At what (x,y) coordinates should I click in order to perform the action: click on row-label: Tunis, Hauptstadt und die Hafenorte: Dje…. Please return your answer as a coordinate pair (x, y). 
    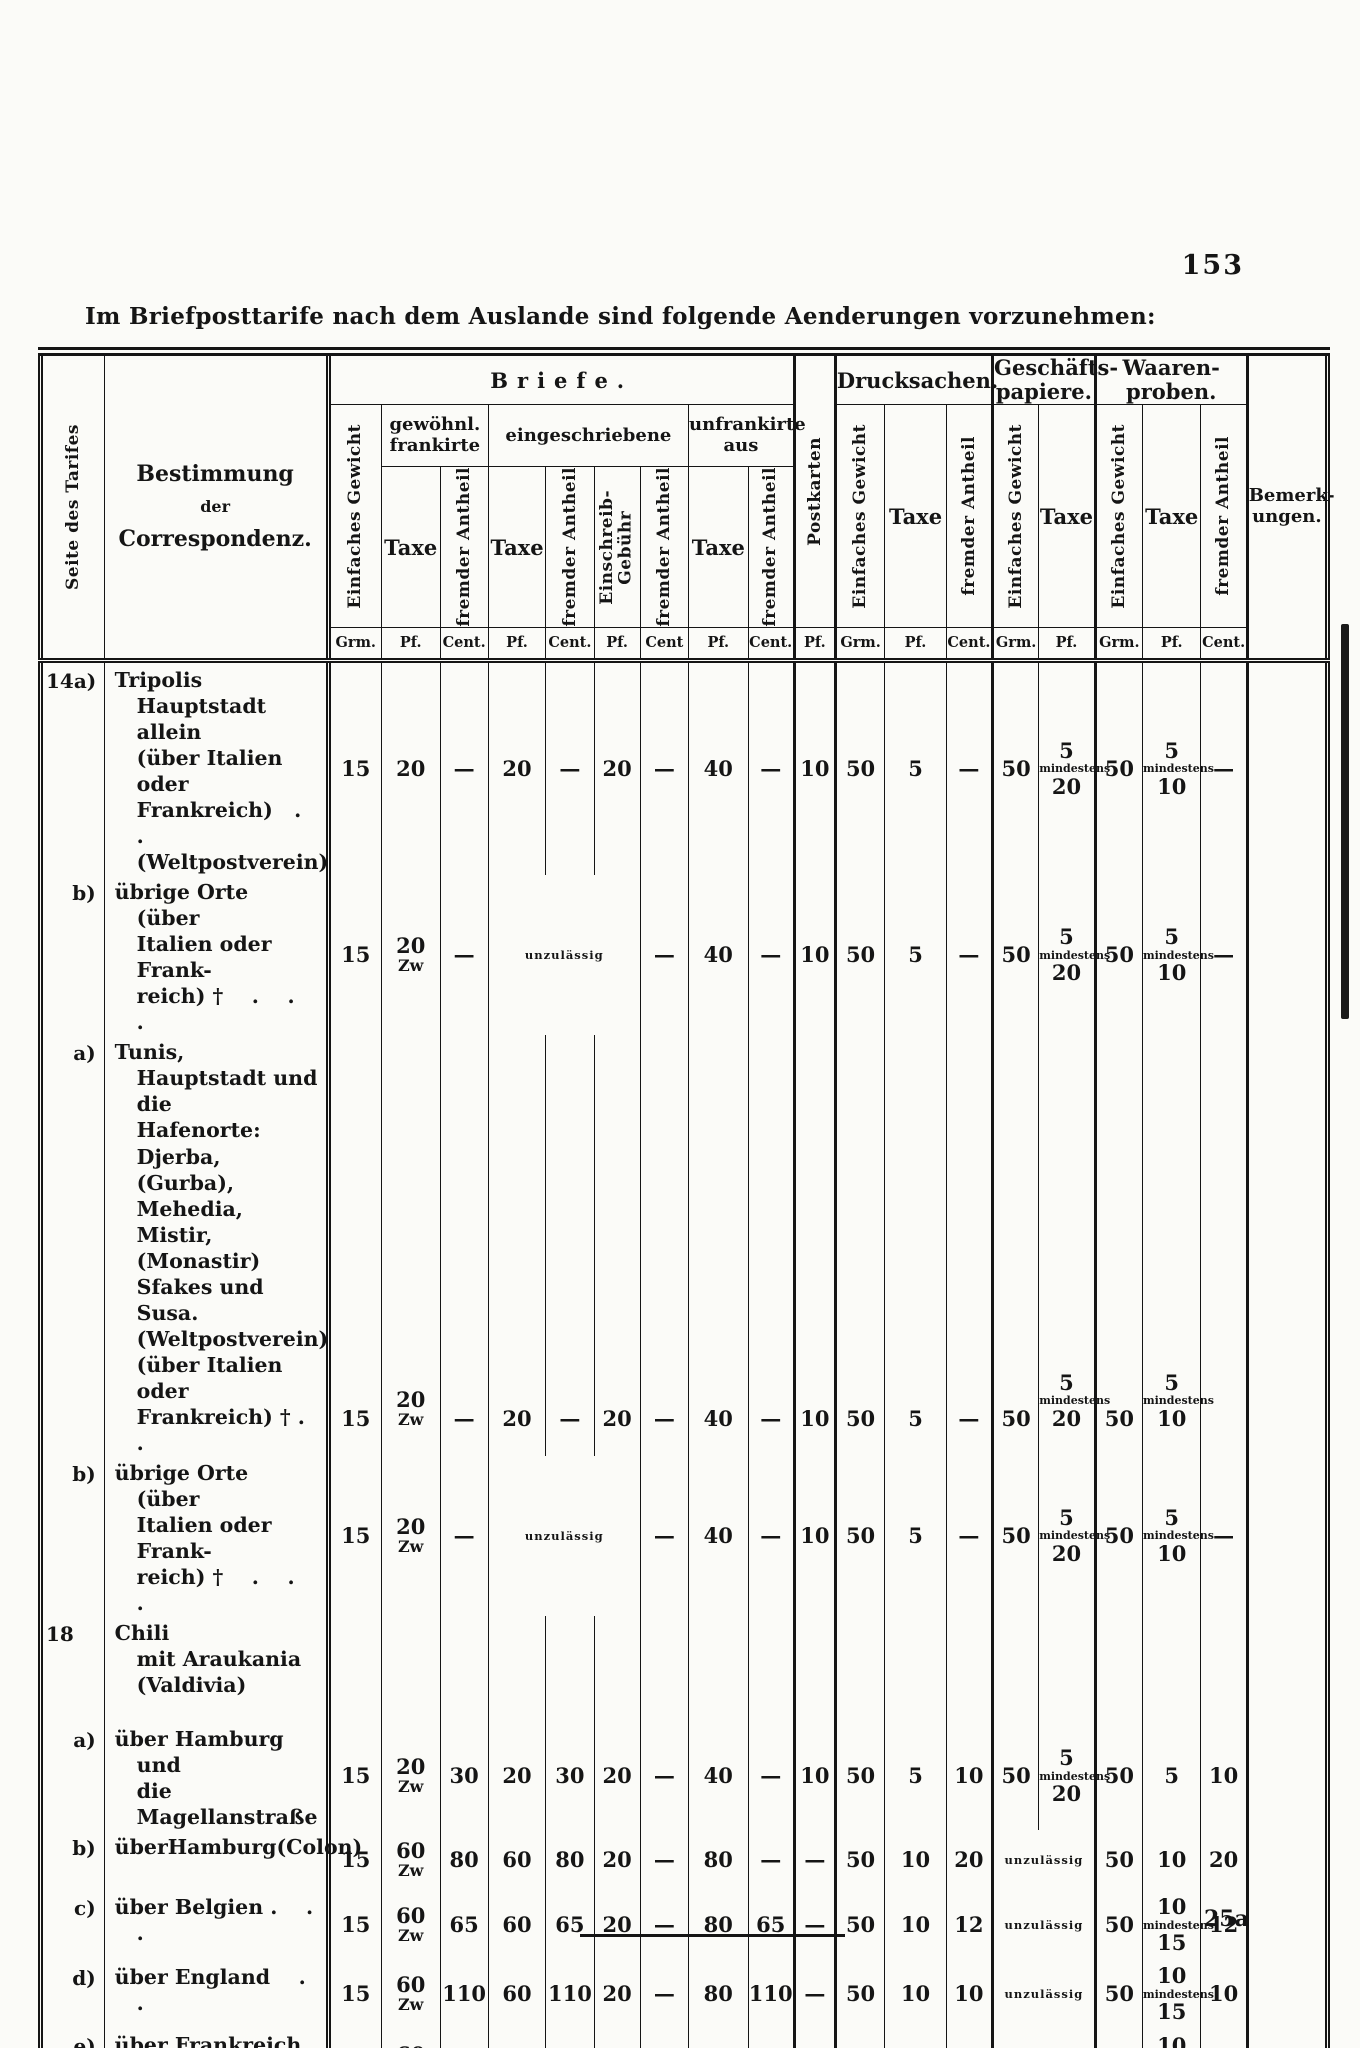
    Looking at the image, I should click on (215, 1245).